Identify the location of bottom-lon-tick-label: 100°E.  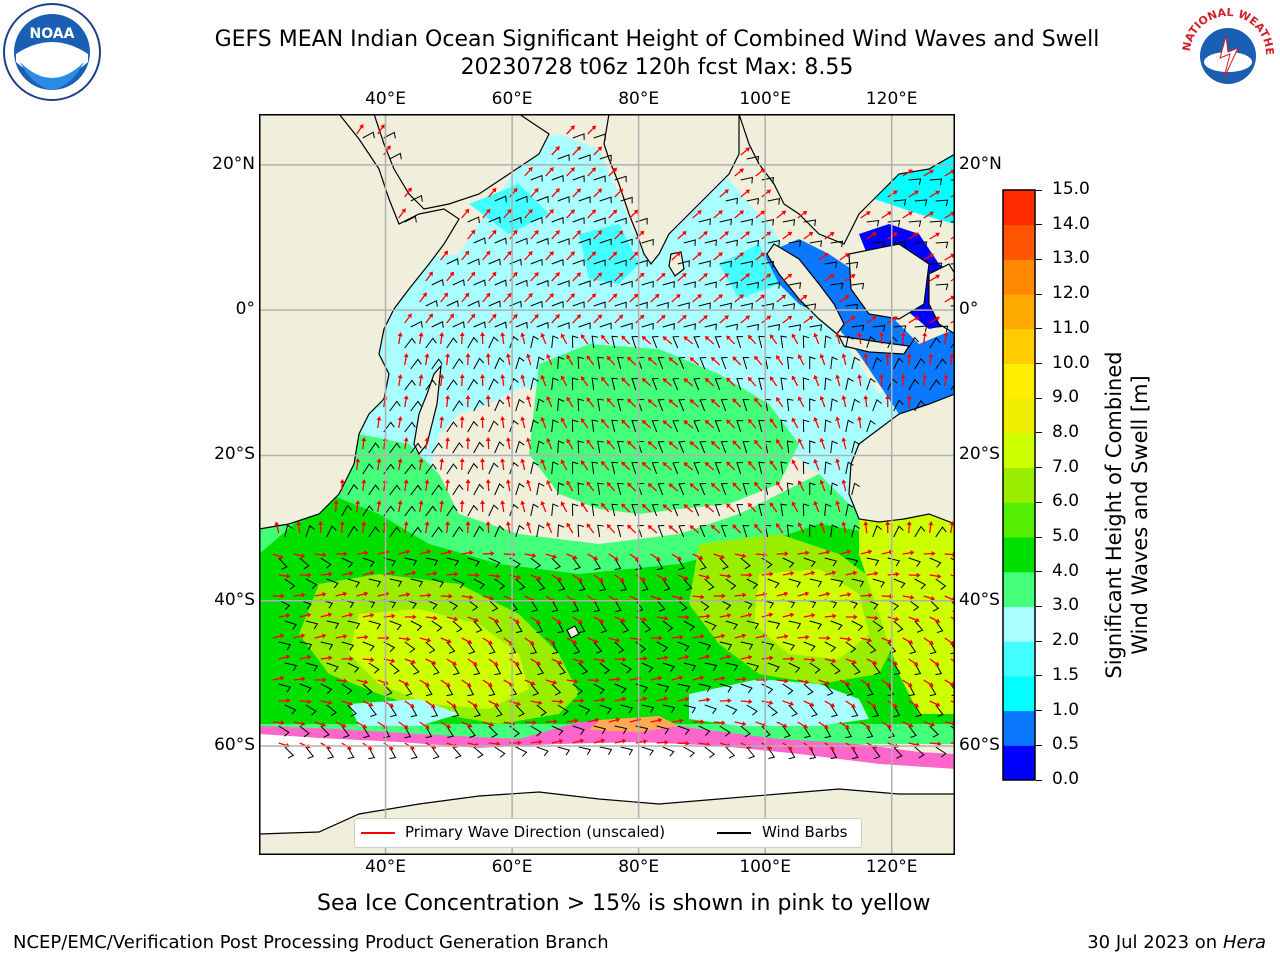
(765, 867).